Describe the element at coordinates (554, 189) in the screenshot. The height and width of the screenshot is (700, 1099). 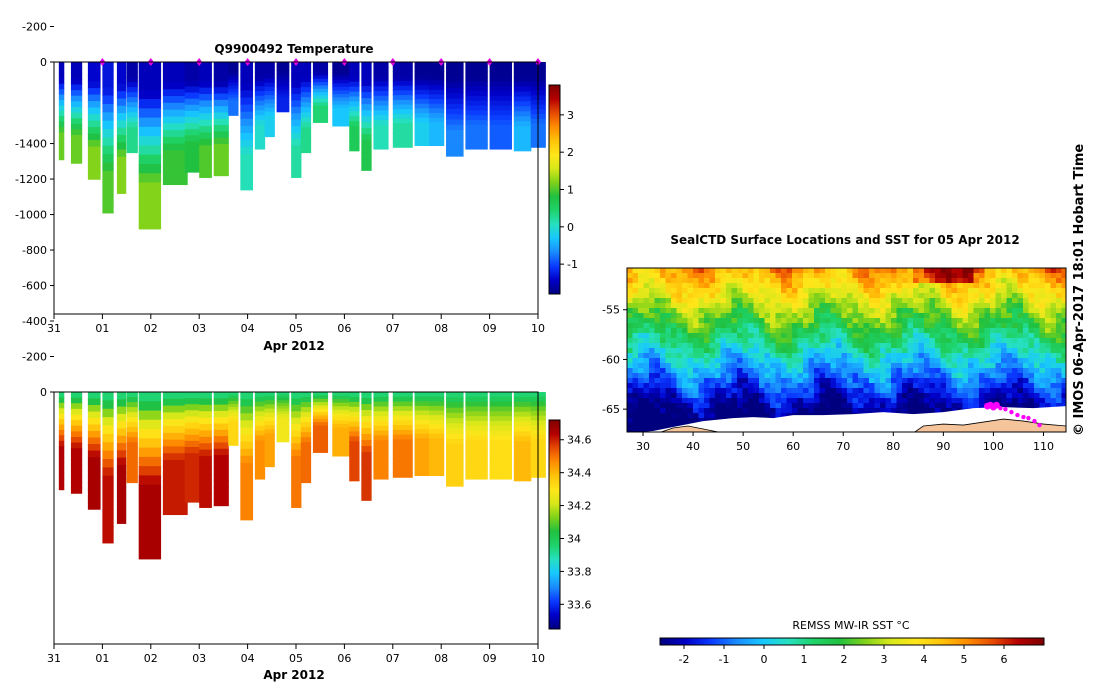
I see `temperature-colorbar` at that location.